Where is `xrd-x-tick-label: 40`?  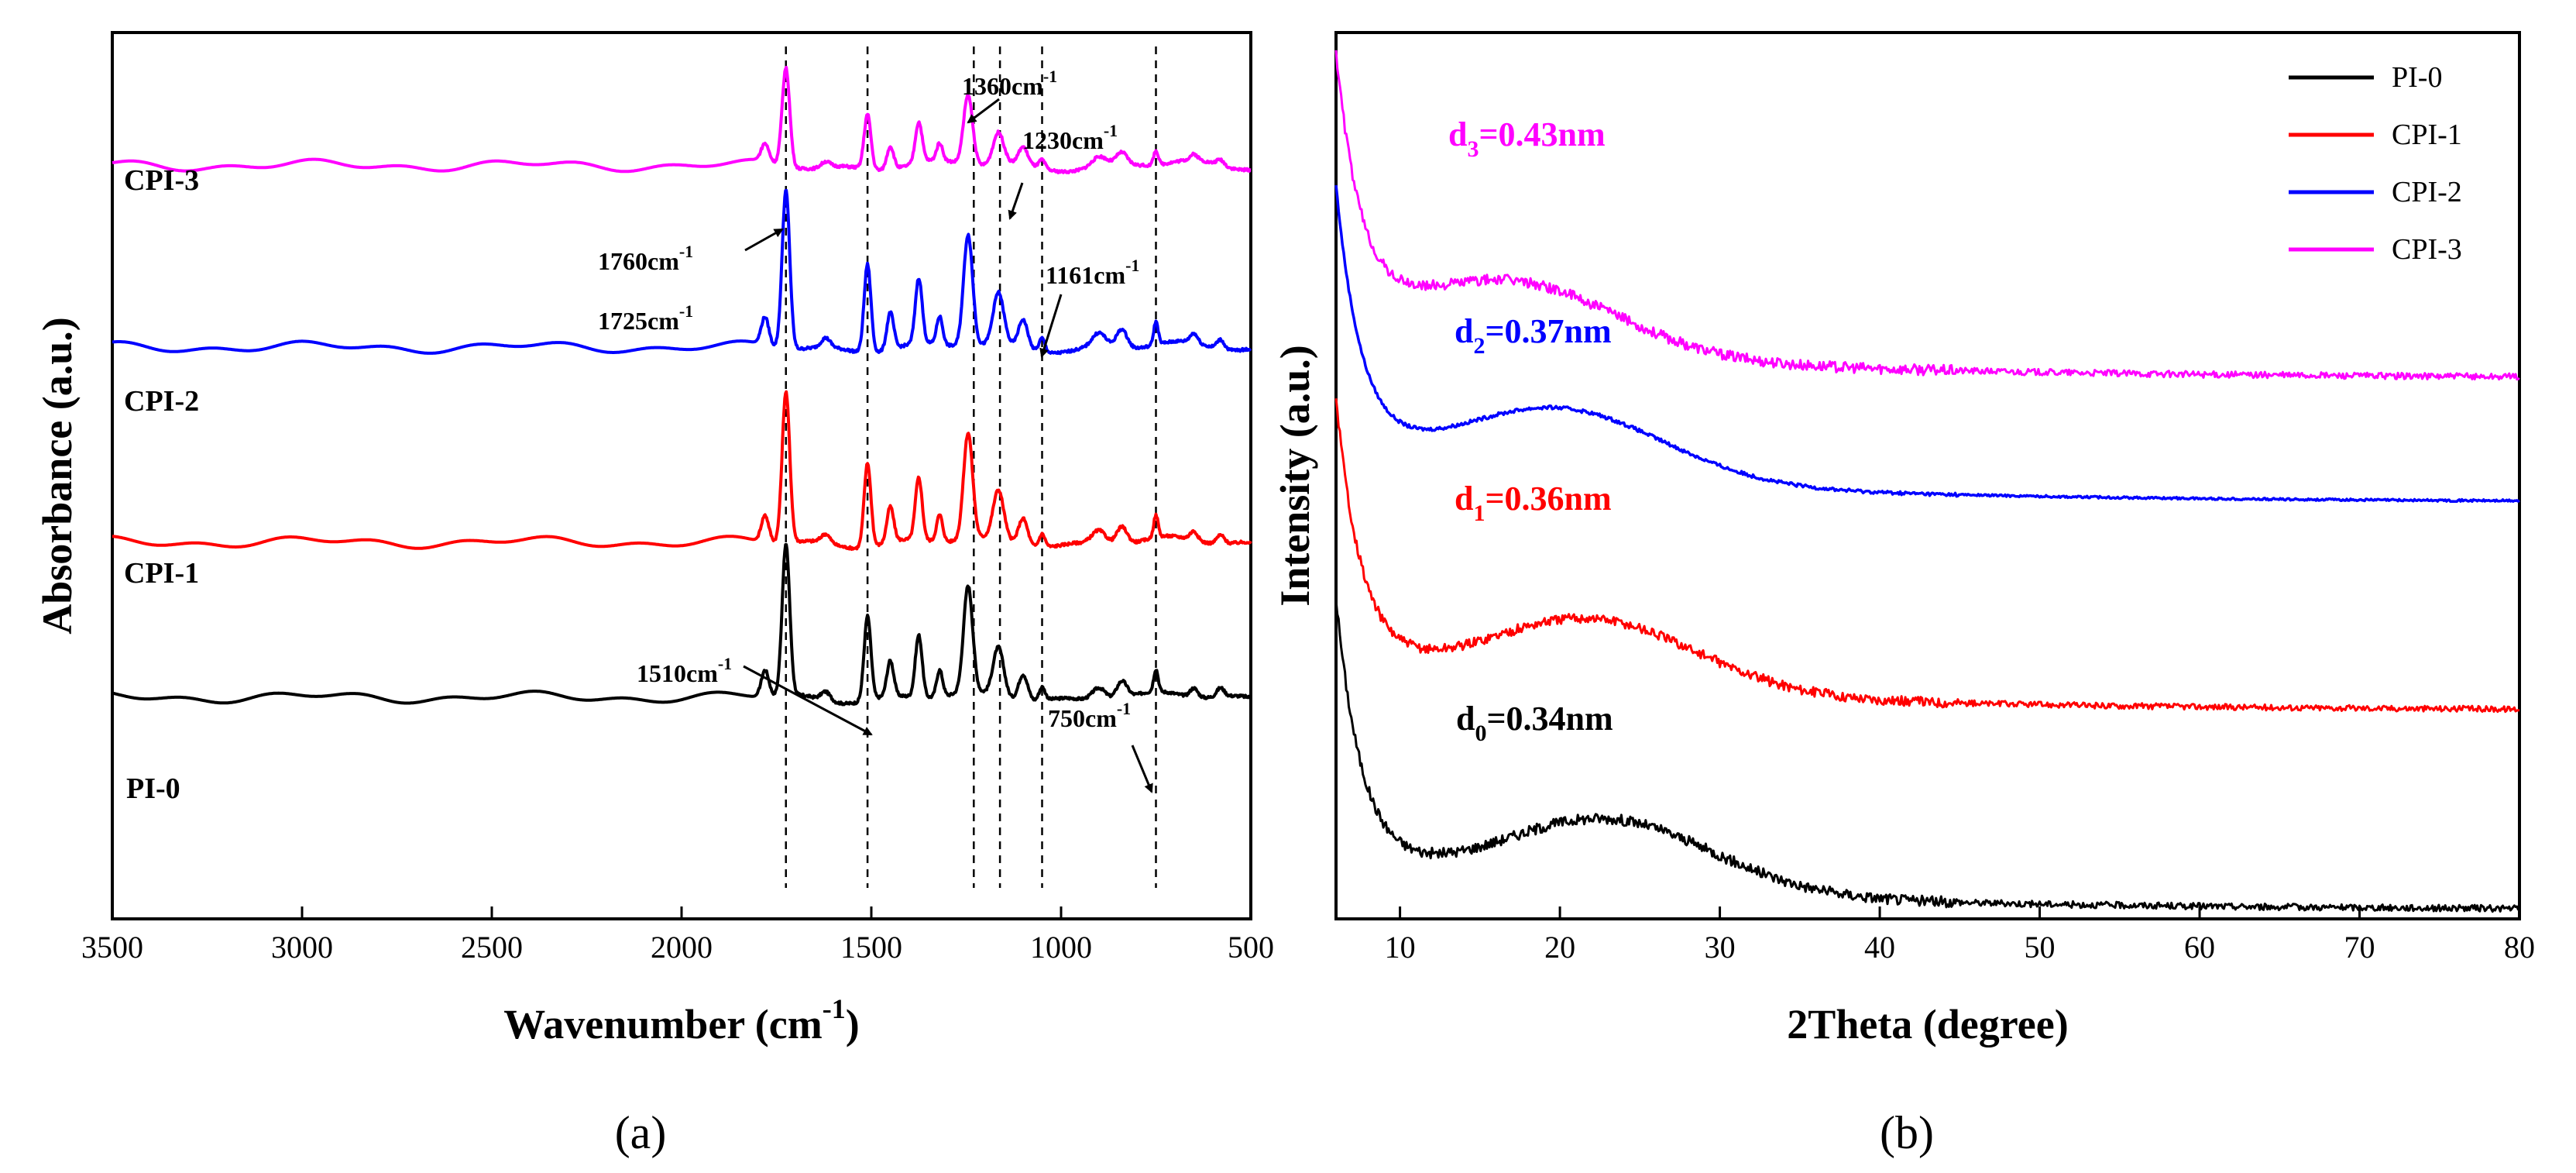
xrd-x-tick-label: 40 is located at coordinates (1879, 947).